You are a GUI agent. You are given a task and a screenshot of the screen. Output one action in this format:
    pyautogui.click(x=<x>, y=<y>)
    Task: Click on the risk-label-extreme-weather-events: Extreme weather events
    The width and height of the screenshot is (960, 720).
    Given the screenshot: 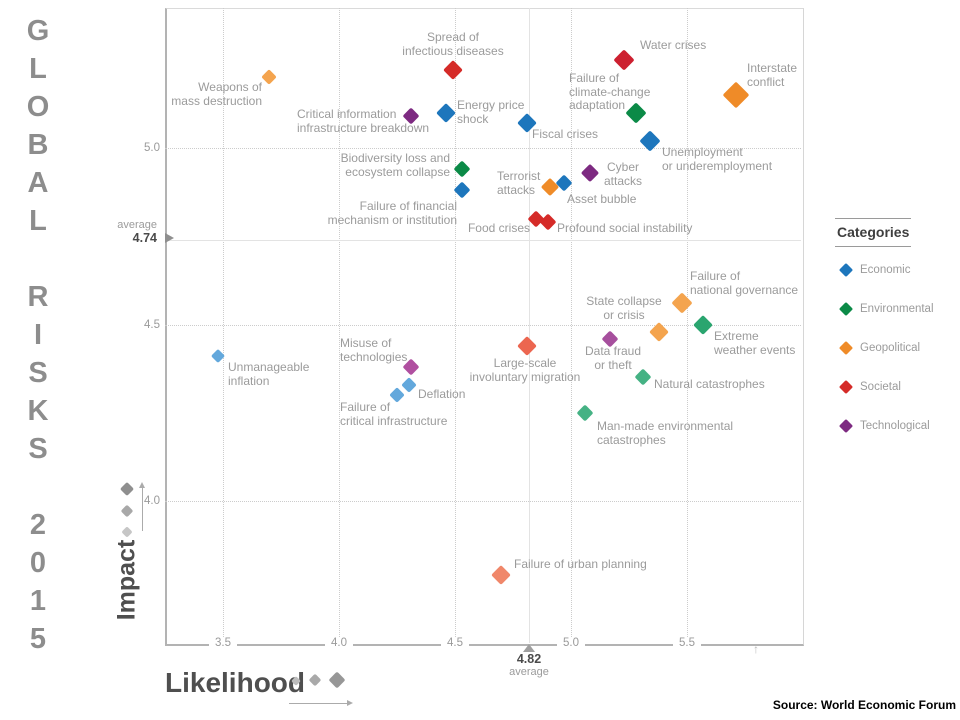 What is the action you would take?
    pyautogui.click(x=755, y=343)
    